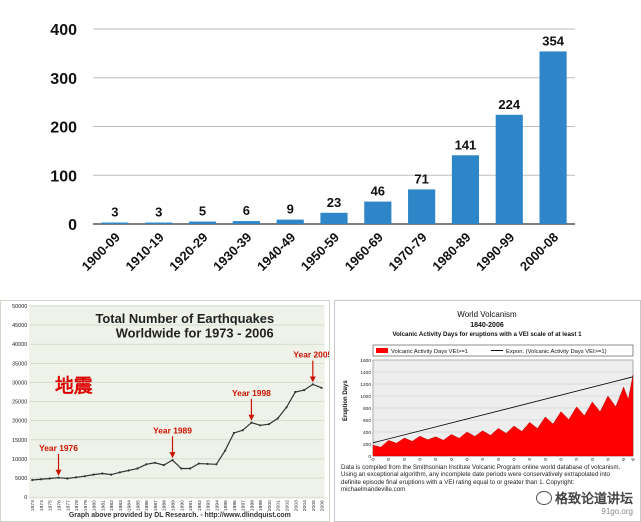  Describe the element at coordinates (513, 459) in the screenshot. I see `vol-xtick-label: 1930` at that location.